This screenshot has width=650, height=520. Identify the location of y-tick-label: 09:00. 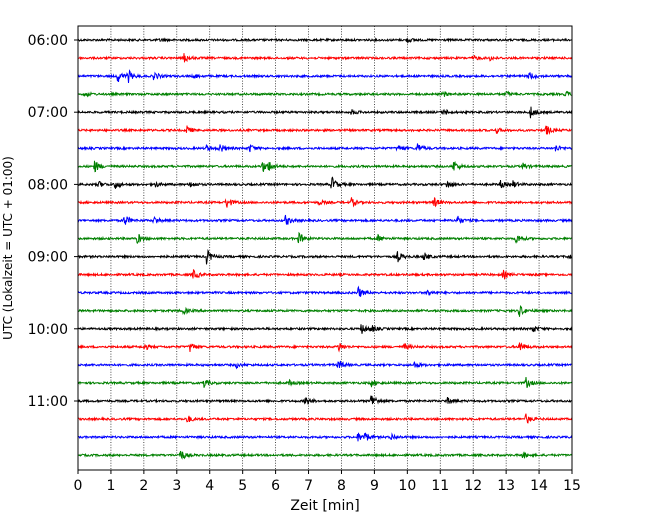
(48, 258).